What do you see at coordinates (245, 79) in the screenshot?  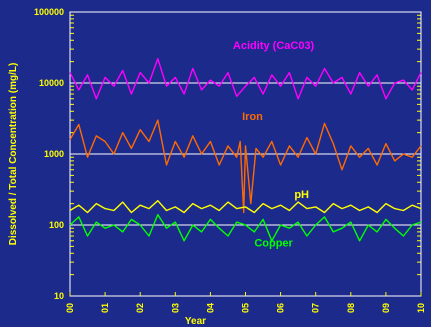 I see `series-line-acidity-cac03` at bounding box center [245, 79].